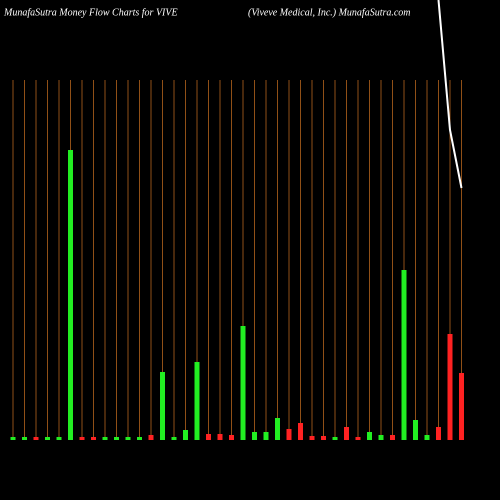 The width and height of the screenshot is (500, 500). What do you see at coordinates (450, 94) in the screenshot?
I see `price-line` at bounding box center [450, 94].